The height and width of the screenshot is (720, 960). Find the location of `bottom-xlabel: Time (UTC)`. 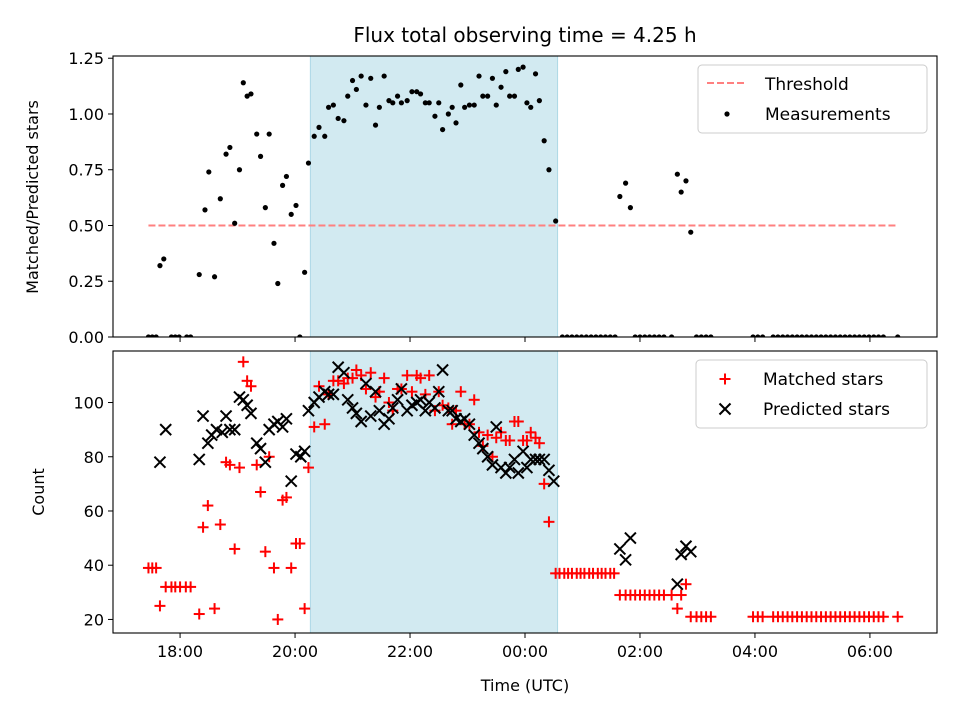

bottom-xlabel: Time (UTC) is located at coordinates (524, 685).